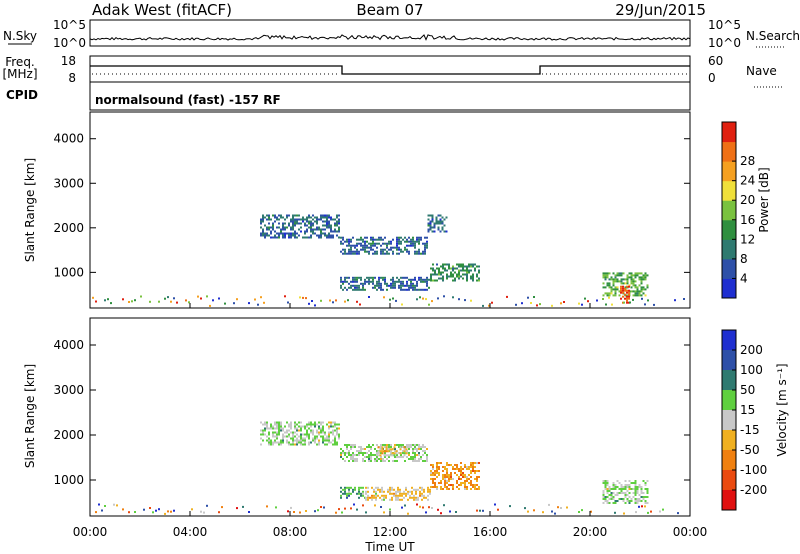 This screenshot has width=800, height=554. I want to click on noise-left-tick-bottom: 10^0, so click(69, 43).